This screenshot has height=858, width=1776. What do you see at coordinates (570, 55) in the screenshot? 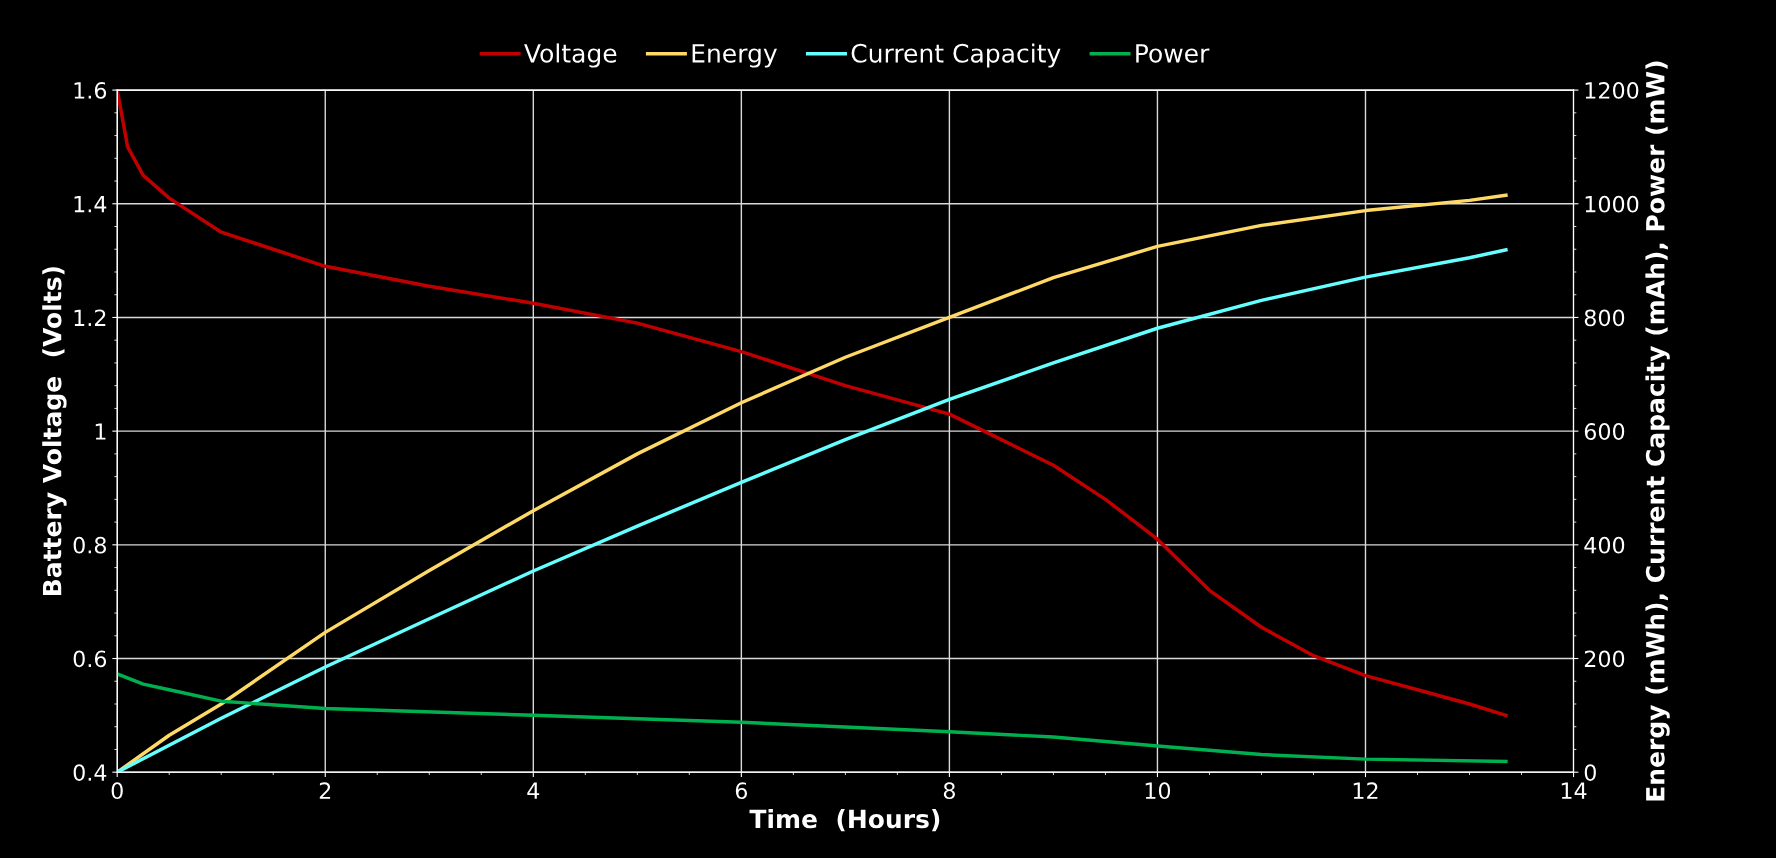
I see `legend-label: Voltage` at bounding box center [570, 55].